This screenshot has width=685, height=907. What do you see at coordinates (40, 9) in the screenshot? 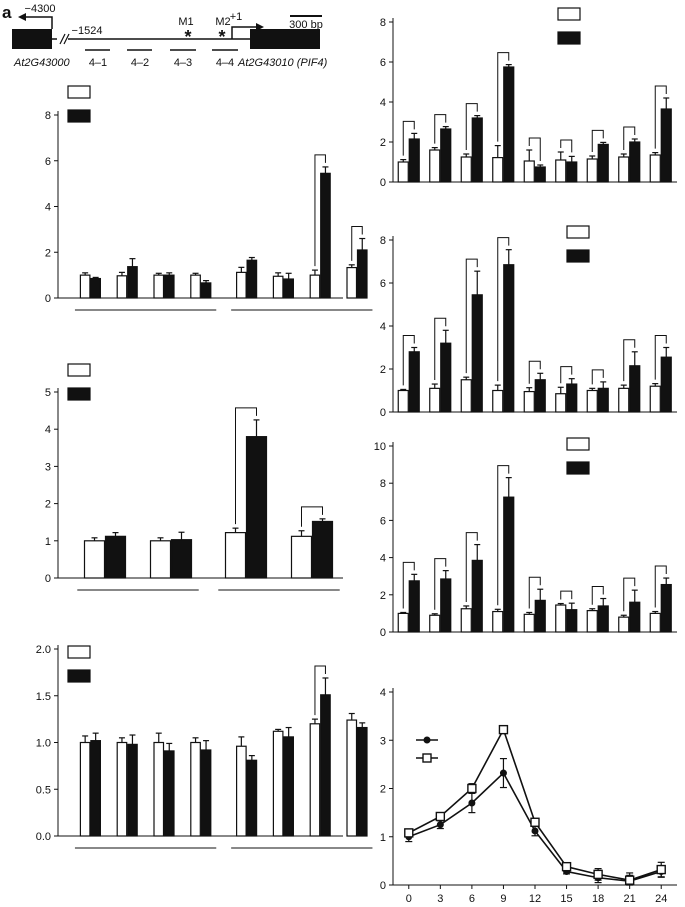
I see `position-label: −4300` at bounding box center [40, 9].